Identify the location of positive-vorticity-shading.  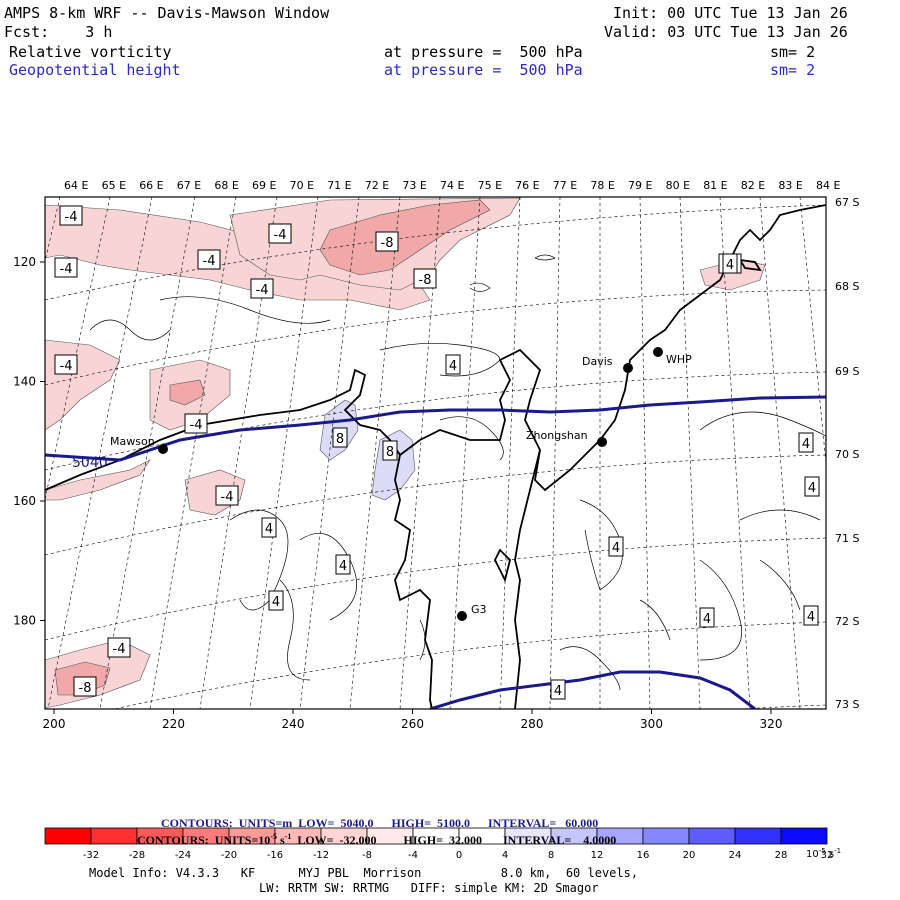
(367, 450).